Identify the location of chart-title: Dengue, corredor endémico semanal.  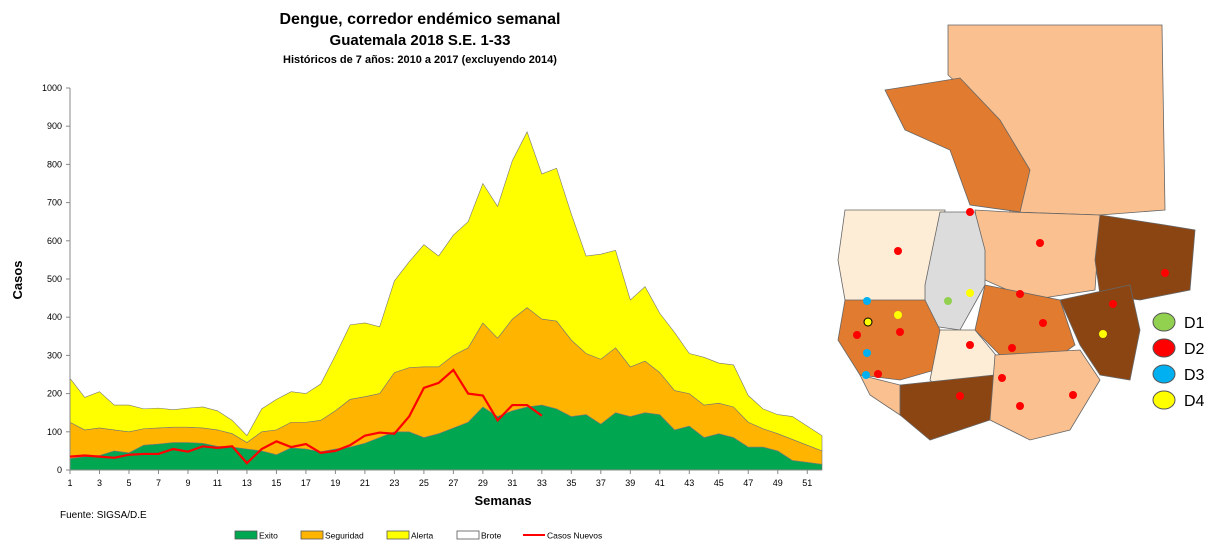
(420, 19).